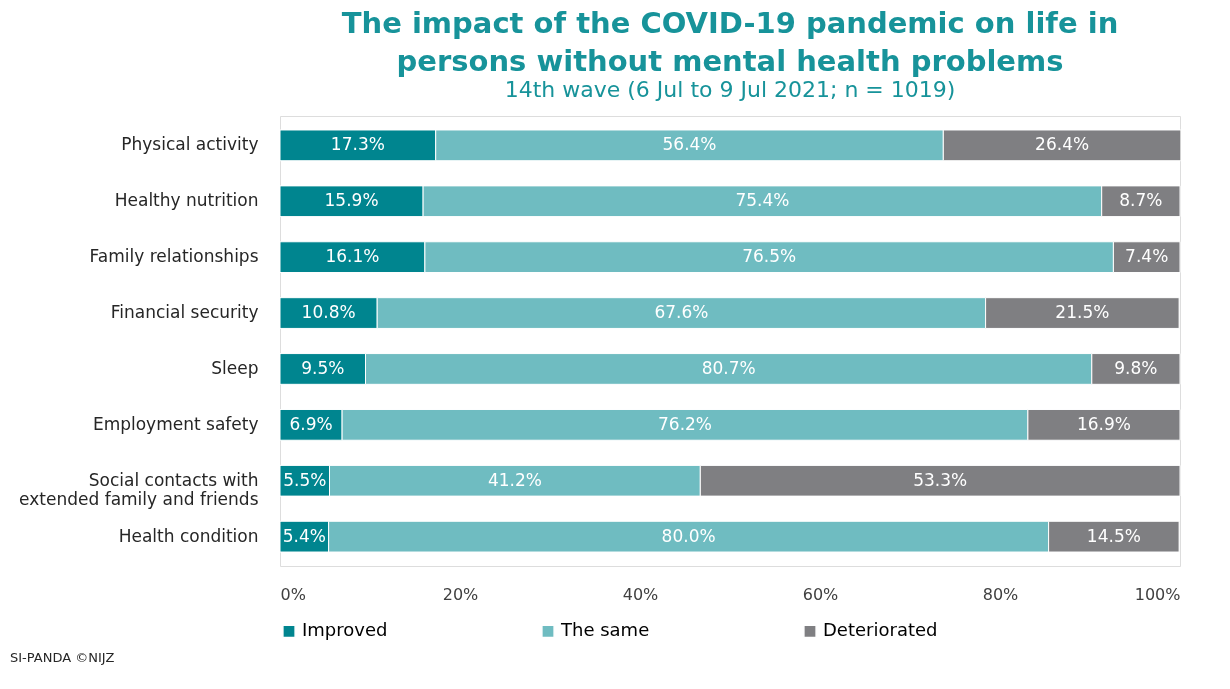 This screenshot has width=1230, height=689. What do you see at coordinates (139, 489) in the screenshot?
I see `y-tick-label: Social contacts with extended family and friends` at bounding box center [139, 489].